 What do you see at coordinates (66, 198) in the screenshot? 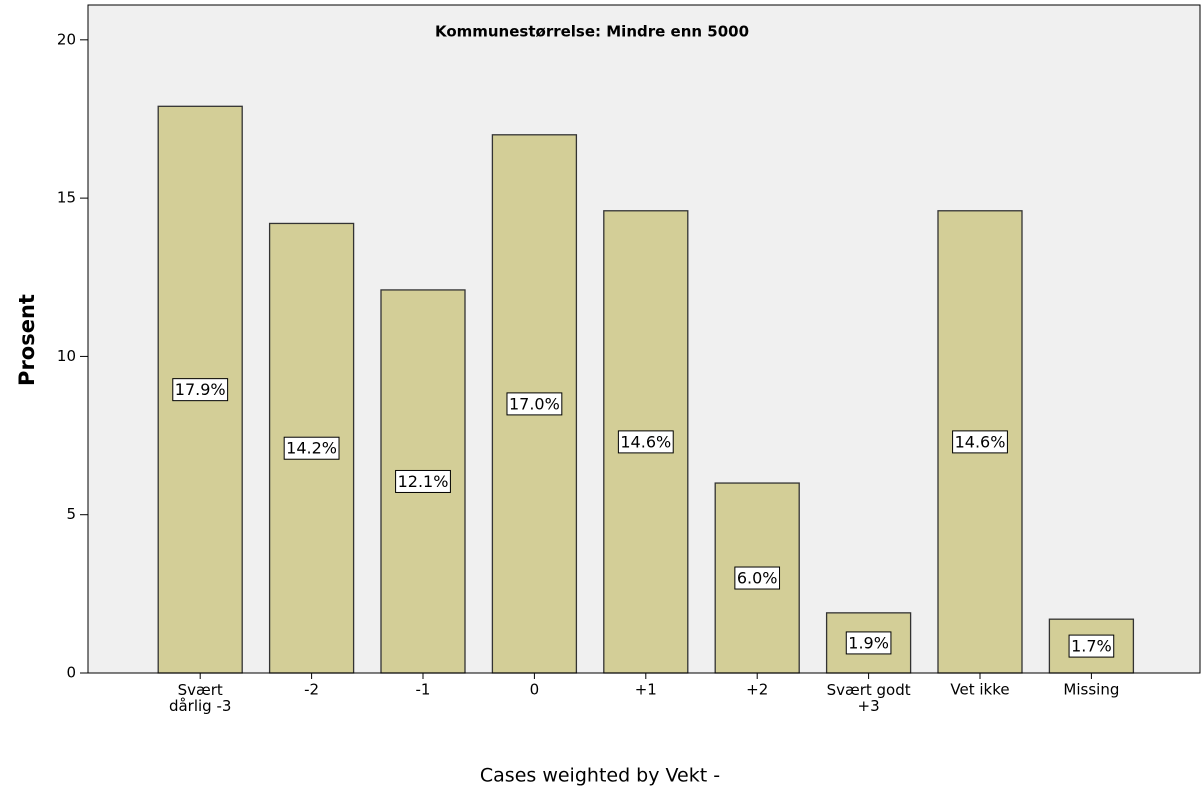
I see `y-tick-label: 15` at bounding box center [66, 198].